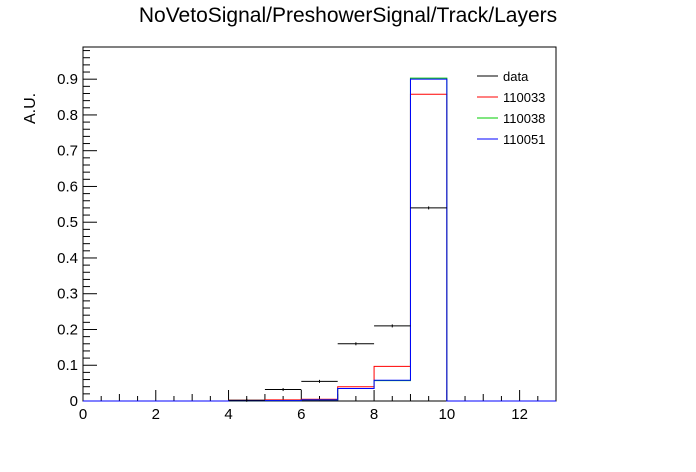 The height and width of the screenshot is (472, 696). Describe the element at coordinates (67, 222) in the screenshot. I see `y-tick-label: 0.5` at that location.